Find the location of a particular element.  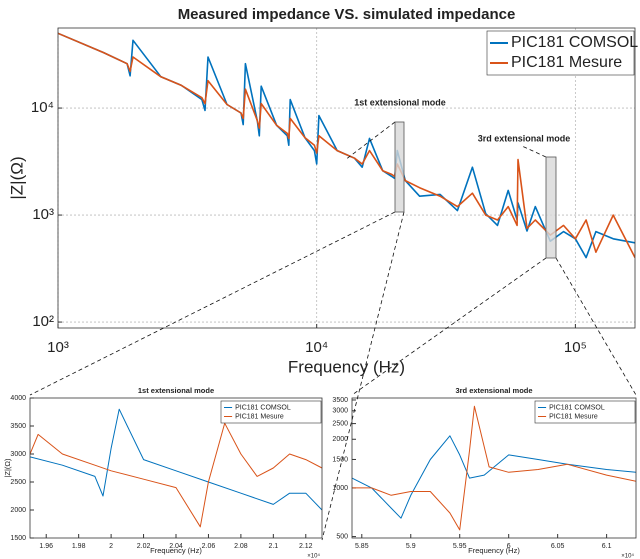

annotation: 3rd extensional mode is located at coordinates (524, 138).